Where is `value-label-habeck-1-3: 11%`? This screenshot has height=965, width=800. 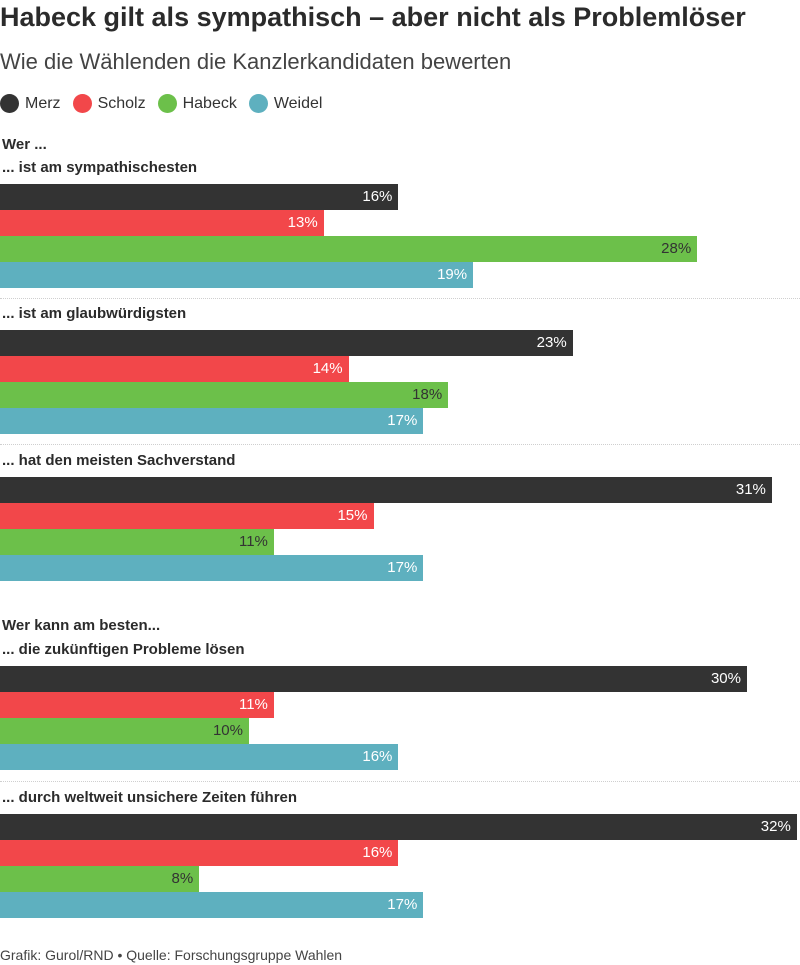
value-label-habeck-1-3: 11% is located at coordinates (253, 541).